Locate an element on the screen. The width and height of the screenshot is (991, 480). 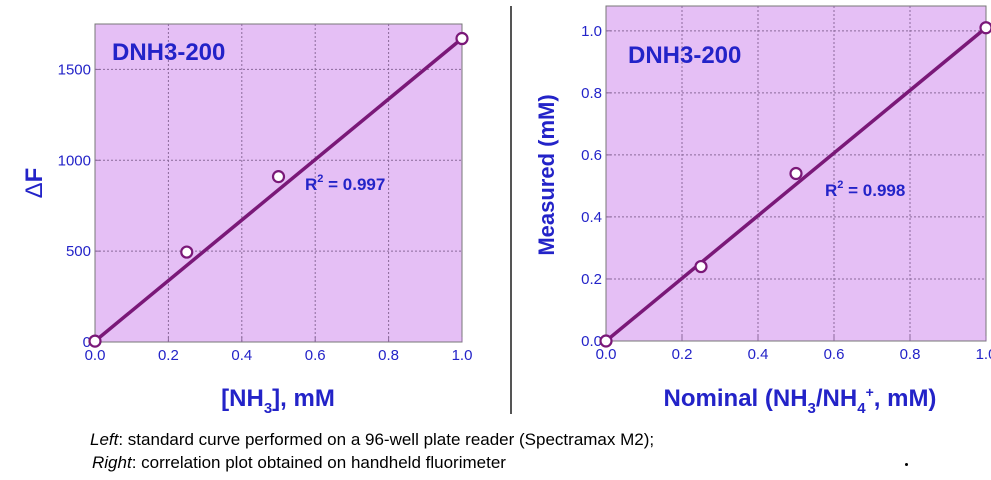
x-axis-label-right: Nominal (NH3/NH4+, mM) is located at coordinates (800, 400).